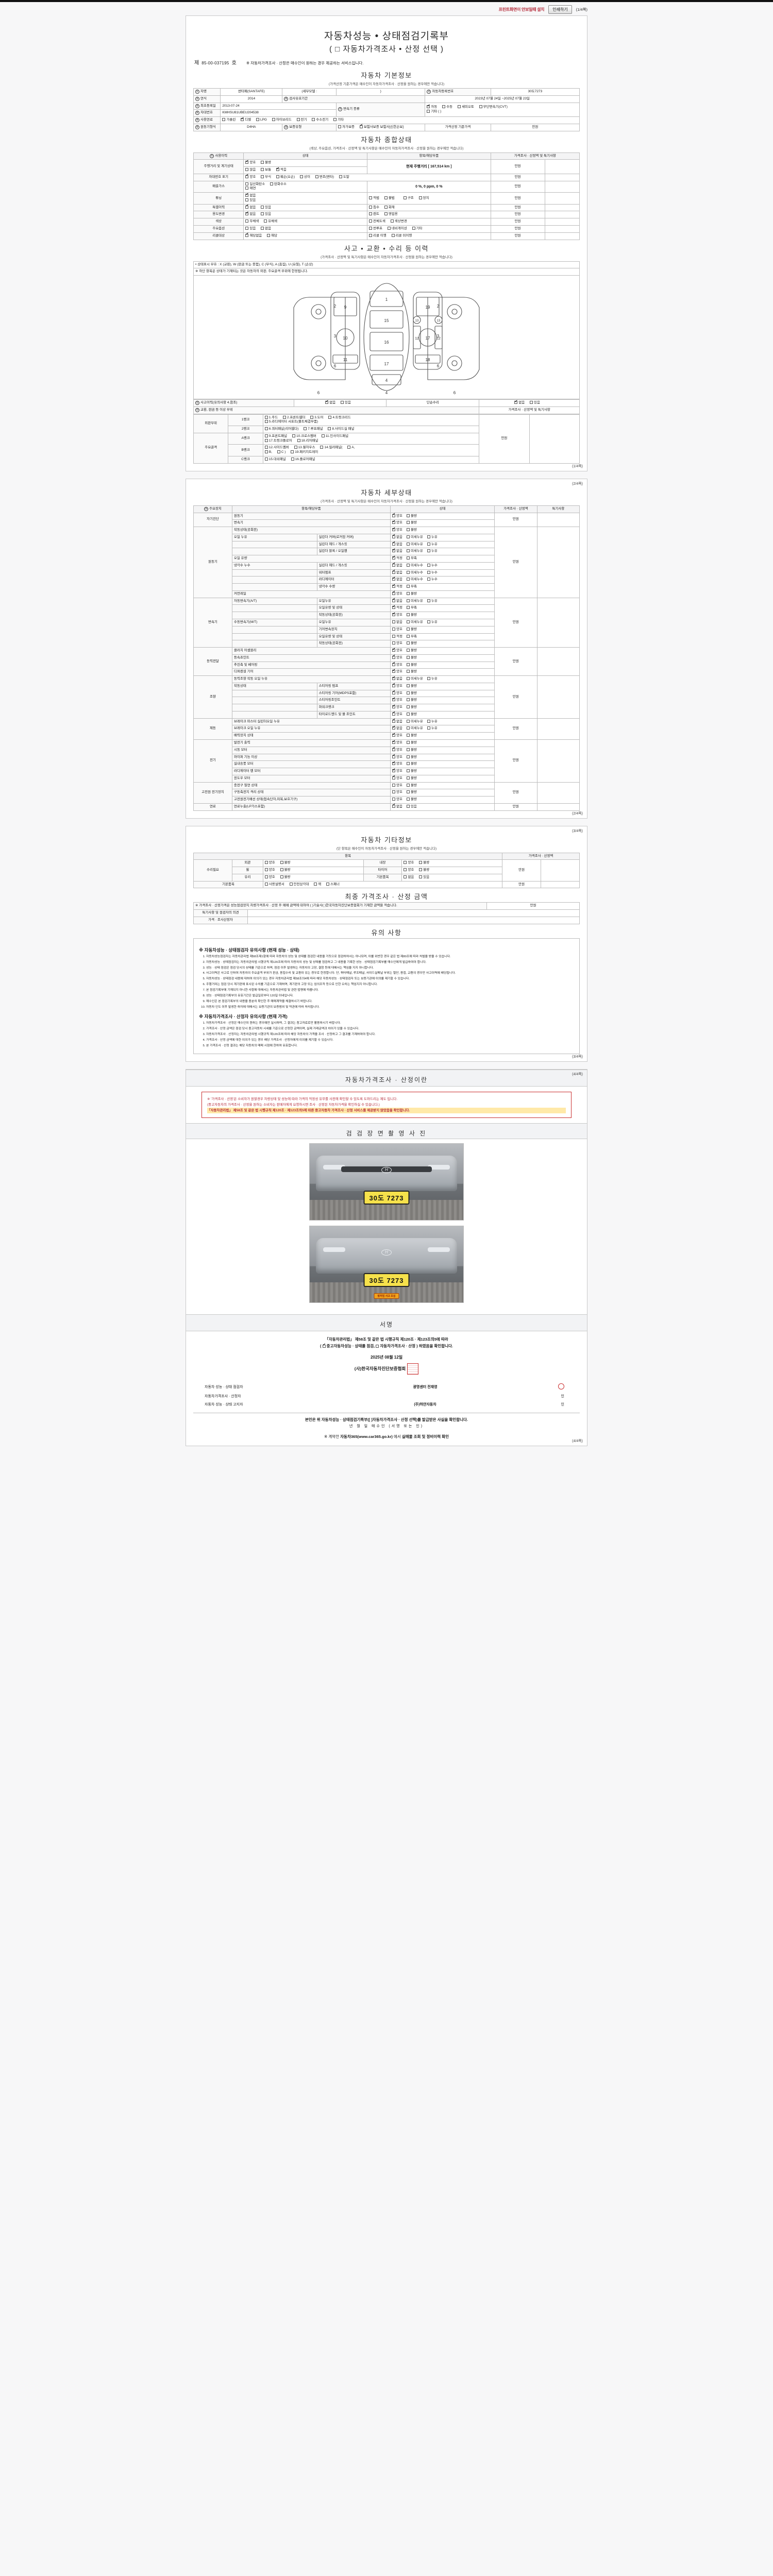  I want to click on detail-opt-2-1-0: 적정, so click(397, 608).